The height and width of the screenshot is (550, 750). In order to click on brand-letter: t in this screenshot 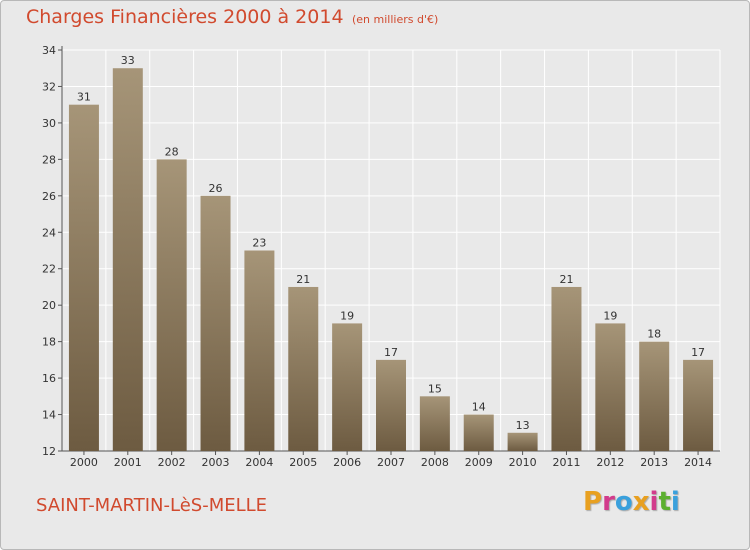, I will do `click(664, 502)`.